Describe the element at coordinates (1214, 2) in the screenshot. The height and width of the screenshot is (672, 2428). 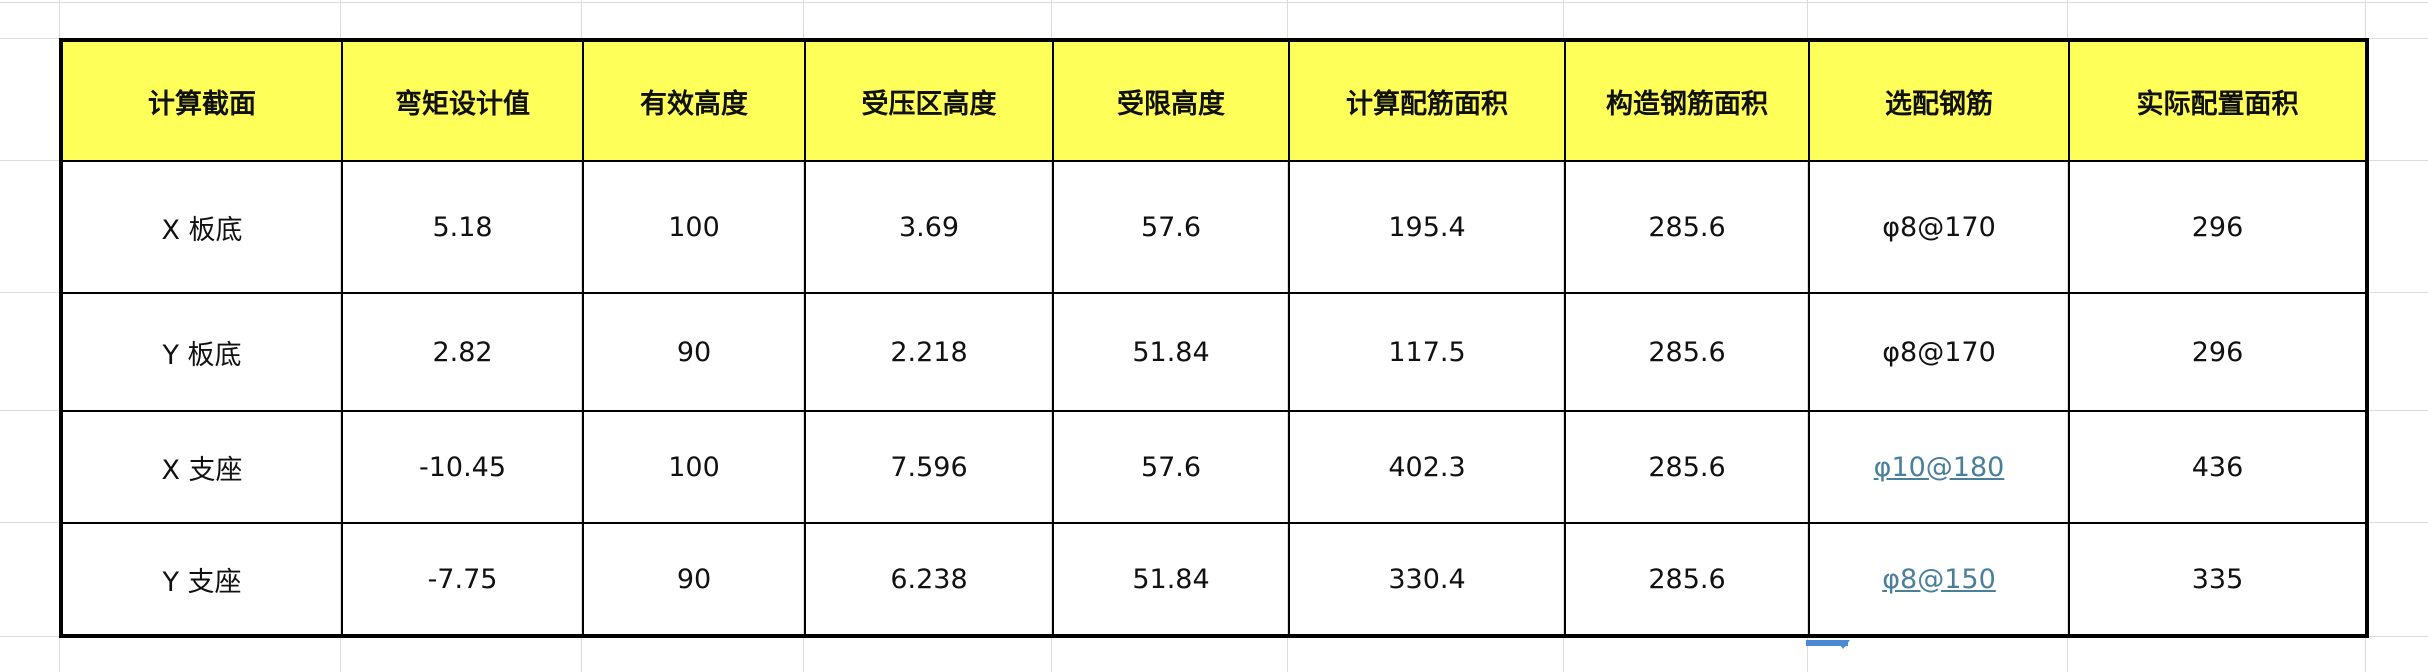
I see `sheet-gridline` at that location.